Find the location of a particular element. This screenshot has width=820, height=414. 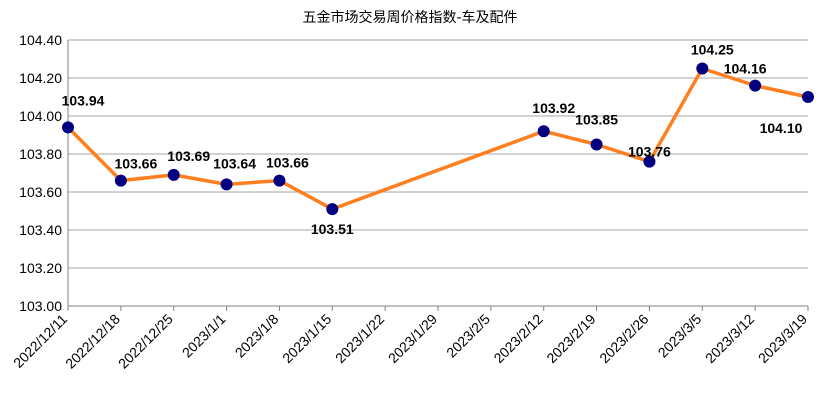

chart-title: 五金市场交易周价格指数-车及配件 is located at coordinates (409, 17).